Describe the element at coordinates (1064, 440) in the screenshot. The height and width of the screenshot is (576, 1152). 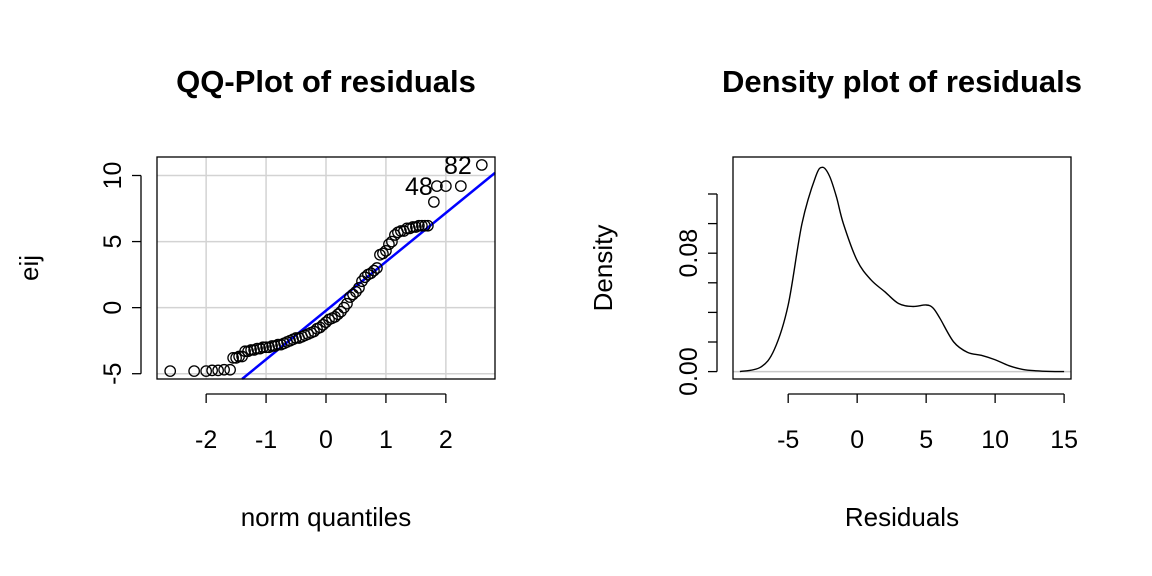
I see `density-x-tick-label: 15` at that location.